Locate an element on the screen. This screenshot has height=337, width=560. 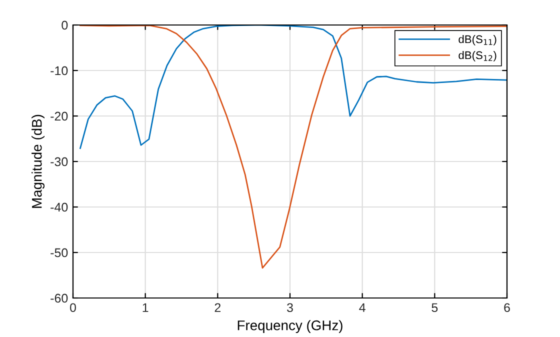
x-tick-label: 3 is located at coordinates (290, 307).